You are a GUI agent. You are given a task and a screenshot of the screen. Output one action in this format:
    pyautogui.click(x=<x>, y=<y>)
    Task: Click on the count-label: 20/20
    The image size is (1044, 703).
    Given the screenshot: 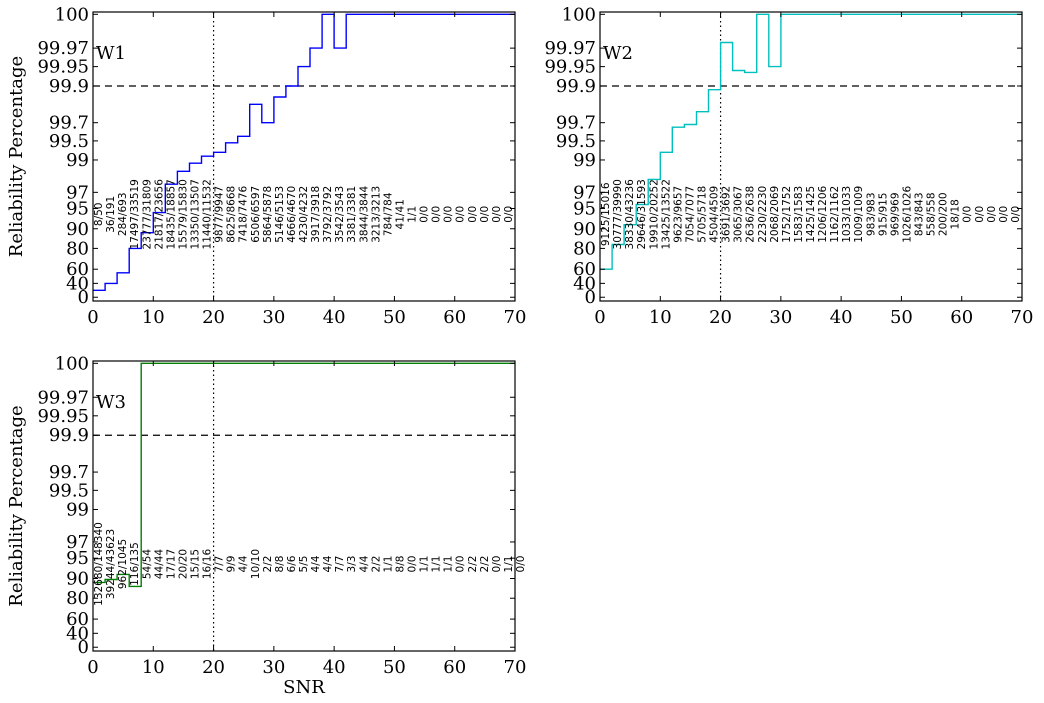 What is the action you would take?
    pyautogui.click(x=183, y=564)
    